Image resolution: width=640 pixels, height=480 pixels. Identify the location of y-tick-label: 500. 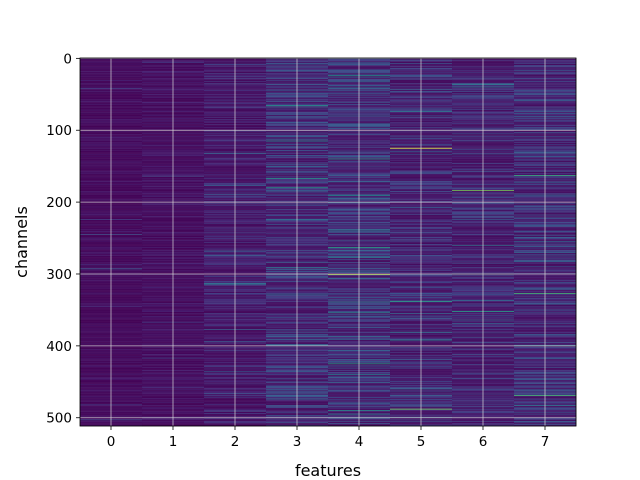
(59, 419).